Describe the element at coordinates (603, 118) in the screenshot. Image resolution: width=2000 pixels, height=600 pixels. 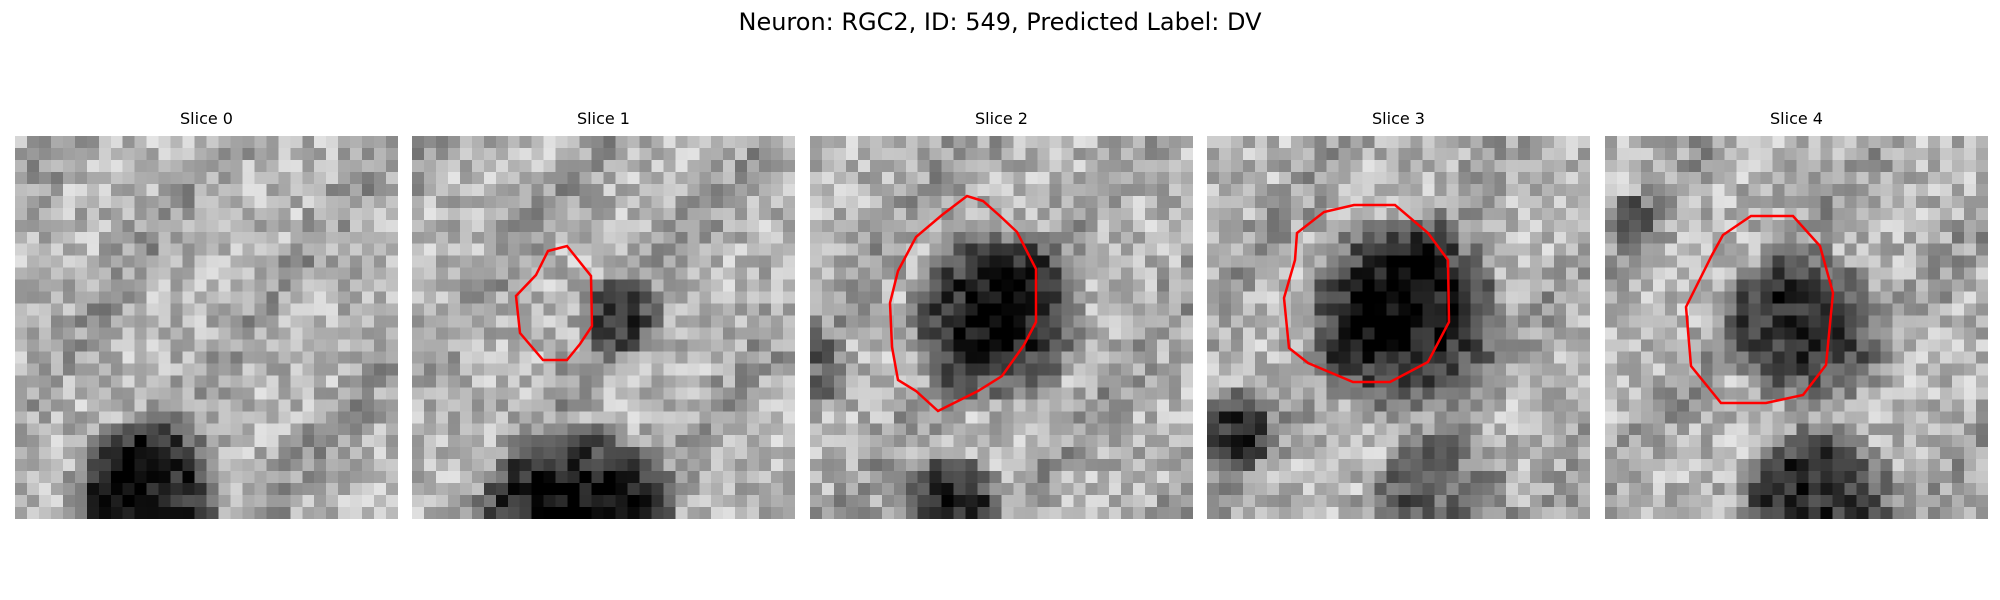
I see `slice-title: Slice 1` at that location.